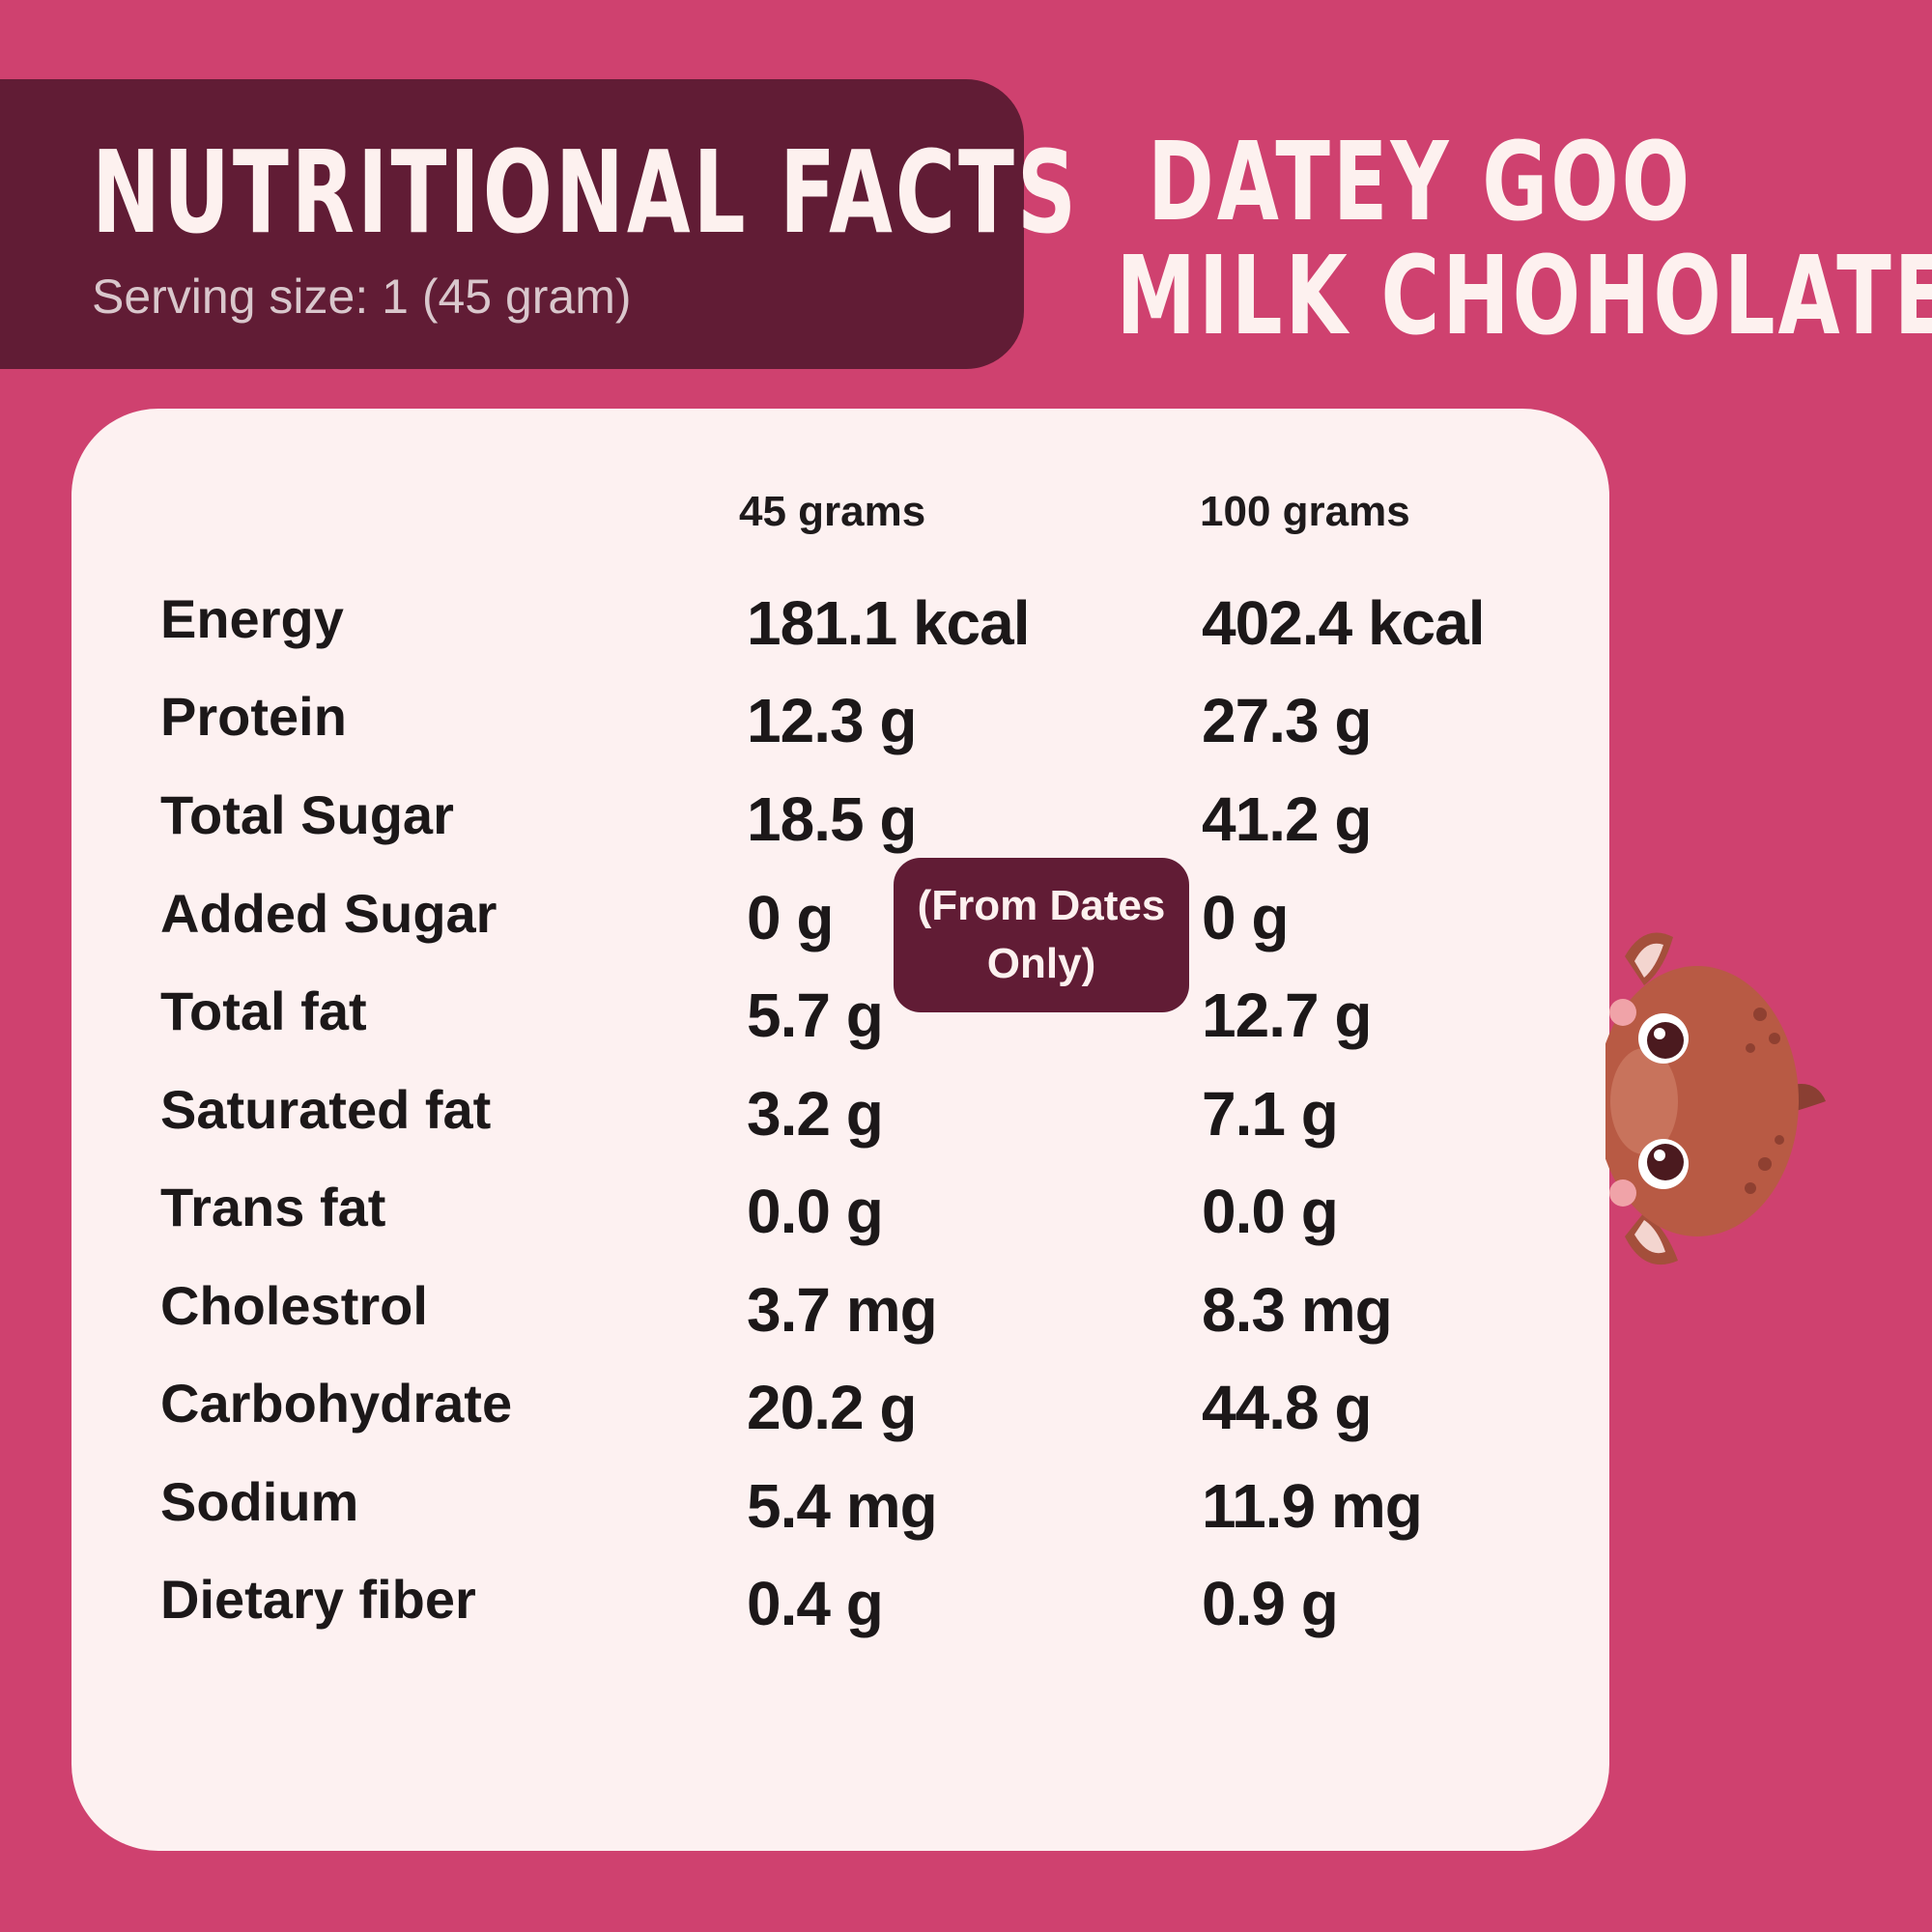  Describe the element at coordinates (815, 1015) in the screenshot. I see `value-45g: 5.7 g` at that location.